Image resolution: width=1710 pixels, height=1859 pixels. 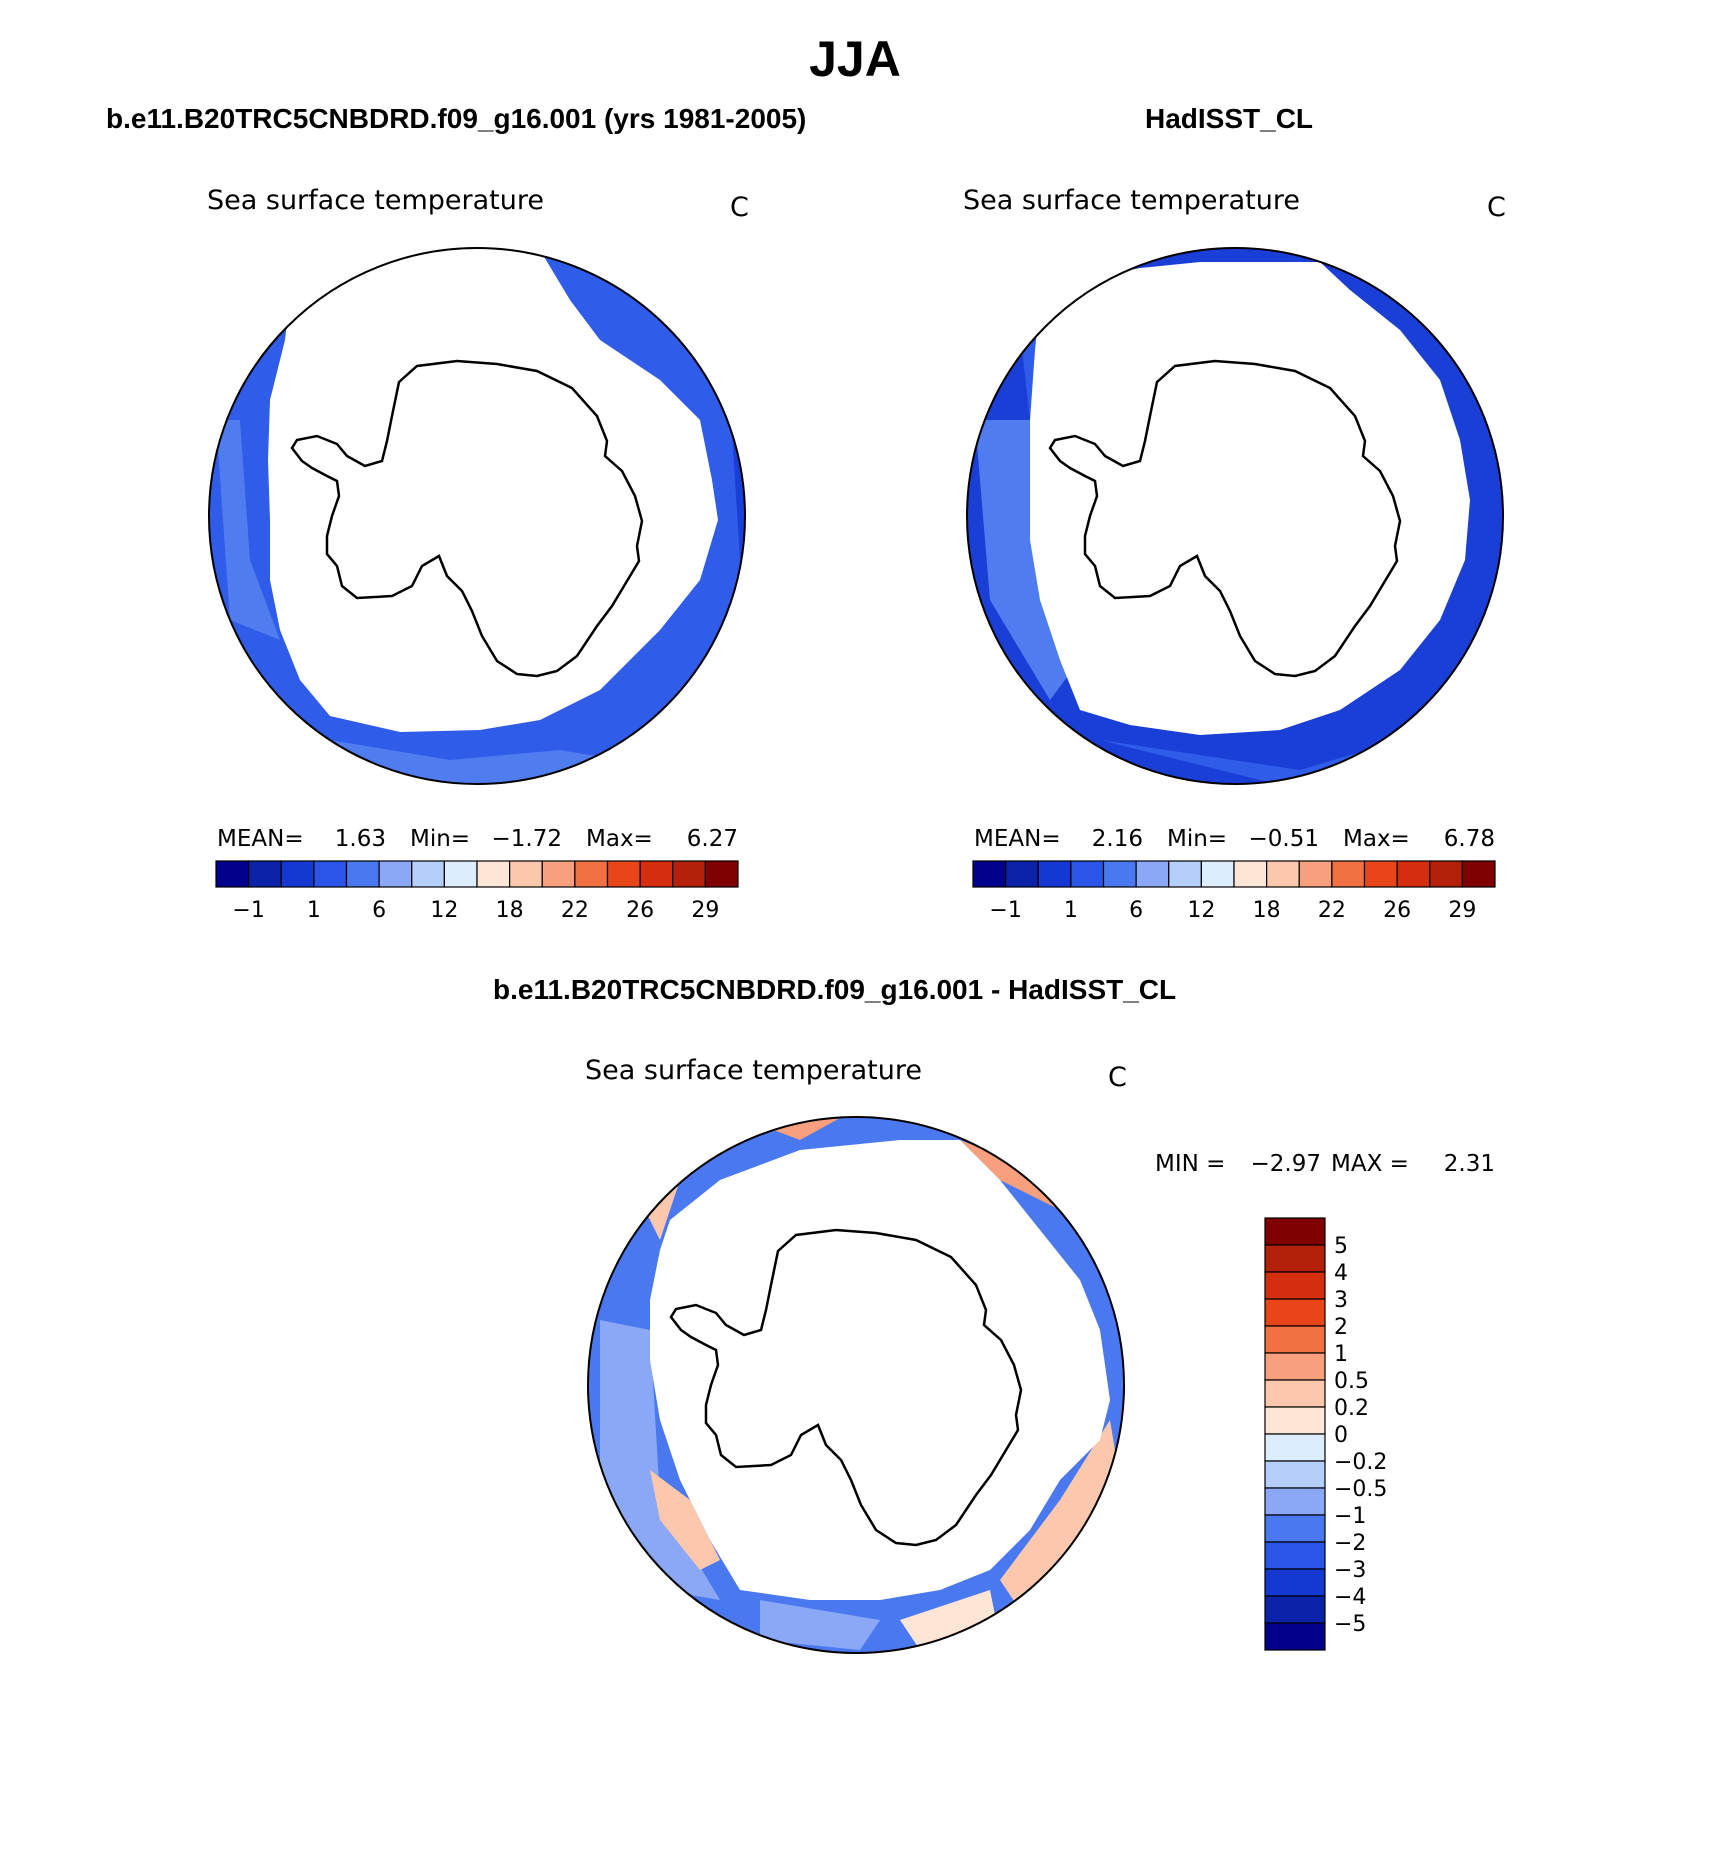 What do you see at coordinates (1332, 910) in the screenshot?
I see `colorbar-obs-tick: 22` at bounding box center [1332, 910].